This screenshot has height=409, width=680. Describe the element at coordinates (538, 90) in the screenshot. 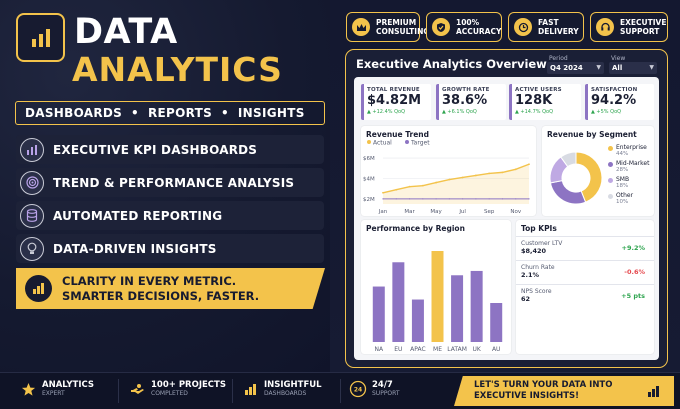

I see `kpi-label: ACTIVE USERS` at that location.